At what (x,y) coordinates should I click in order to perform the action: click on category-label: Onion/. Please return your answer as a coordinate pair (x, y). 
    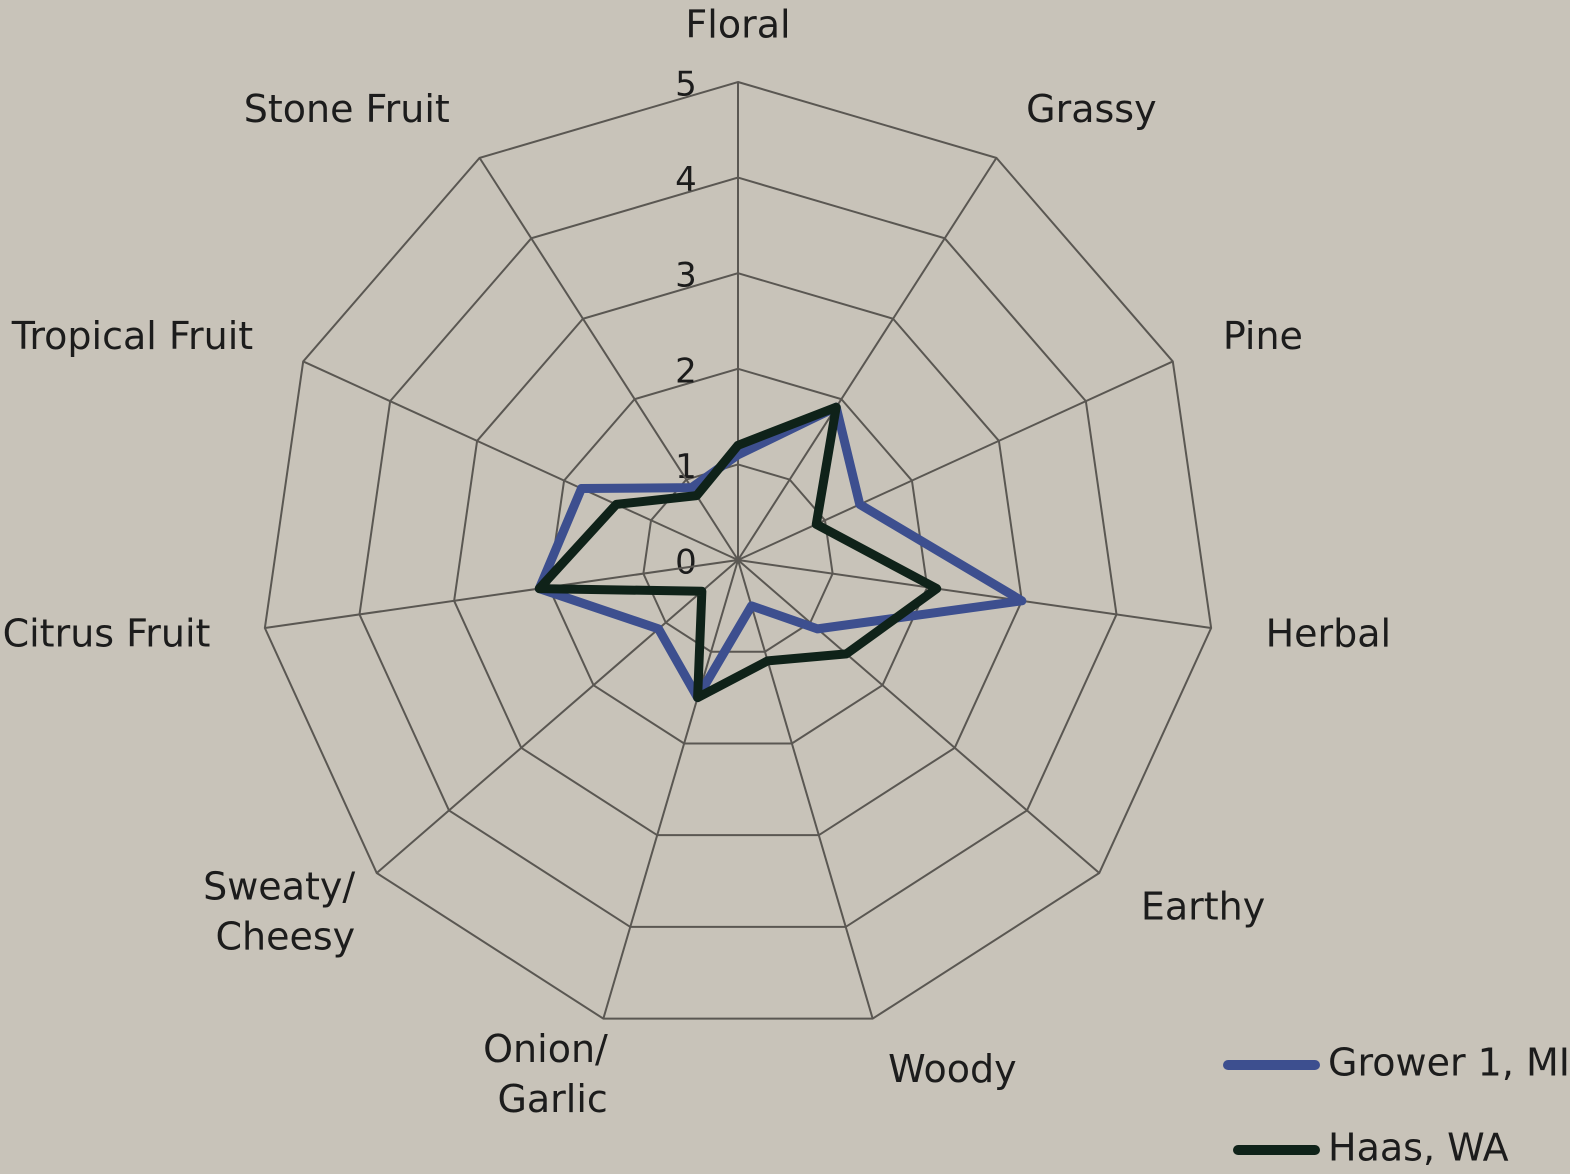
    Looking at the image, I should click on (545, 1049).